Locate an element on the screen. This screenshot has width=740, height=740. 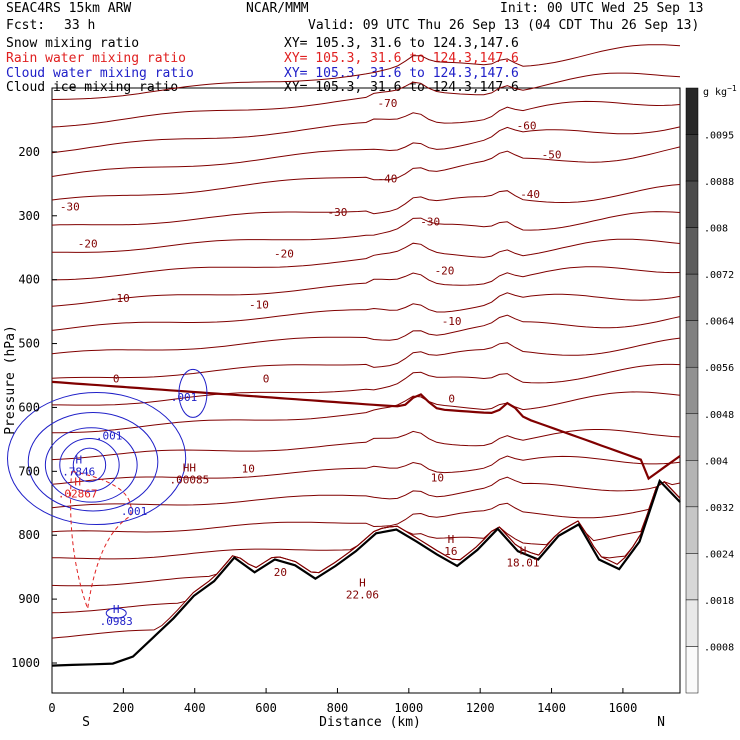
endpoint-north: N is located at coordinates (661, 722).